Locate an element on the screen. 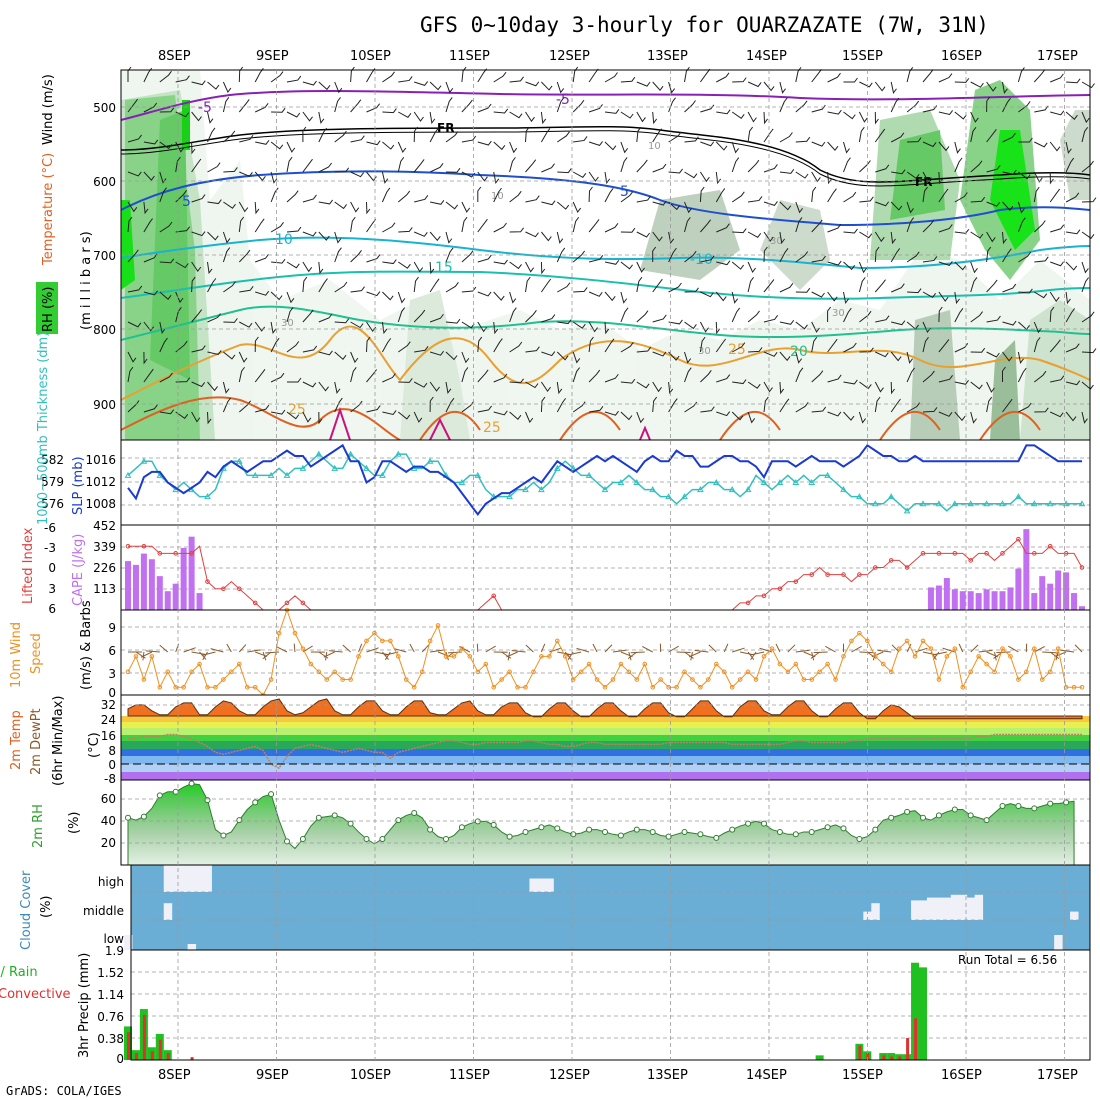 This screenshot has height=1100, width=1100. rh-marker is located at coordinates (302, 839).